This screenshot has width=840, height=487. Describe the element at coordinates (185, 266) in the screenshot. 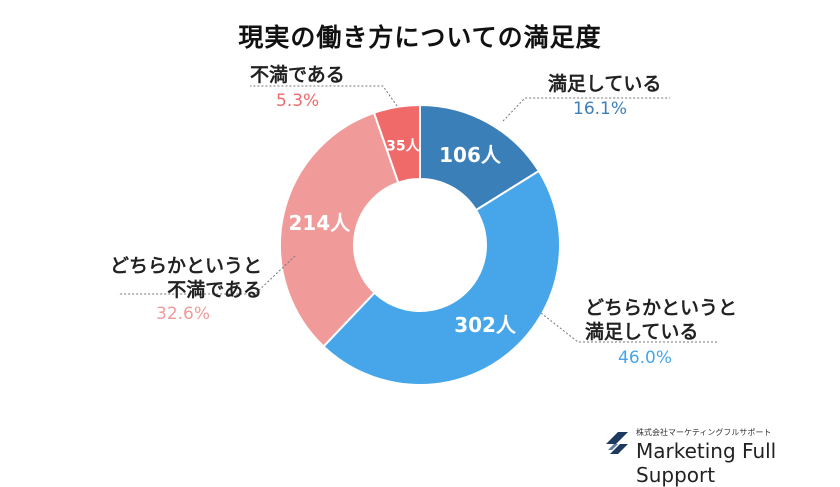

I see `label-somewhat-dissatisfied-line1: どちらかというと` at that location.